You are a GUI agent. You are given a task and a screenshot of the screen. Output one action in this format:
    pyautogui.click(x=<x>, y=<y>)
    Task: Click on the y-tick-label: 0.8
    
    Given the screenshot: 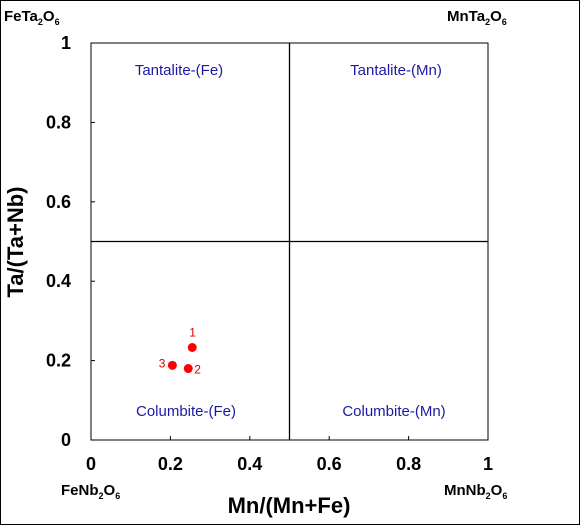 What is the action you would take?
    pyautogui.click(x=58, y=122)
    